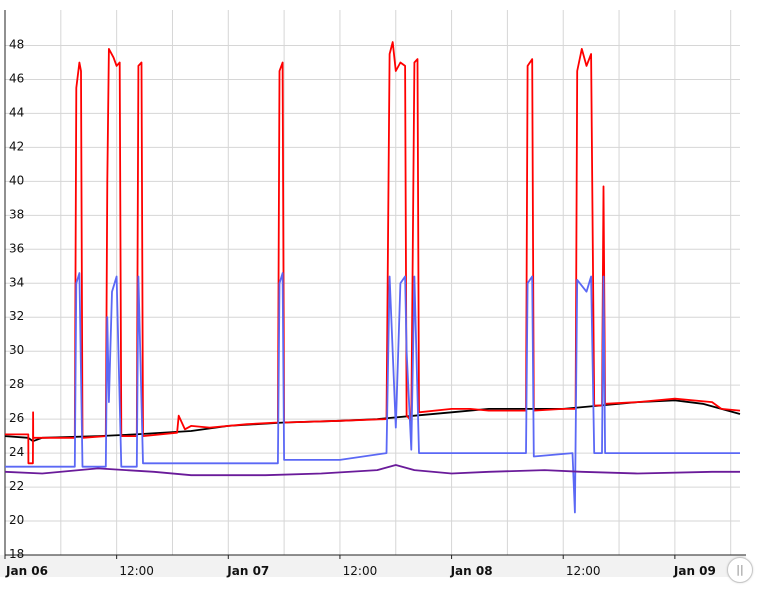 Image resolution: width=757 pixels, height=589 pixels. What do you see at coordinates (16, 44) in the screenshot?
I see `y-tick-label: 48` at bounding box center [16, 44].